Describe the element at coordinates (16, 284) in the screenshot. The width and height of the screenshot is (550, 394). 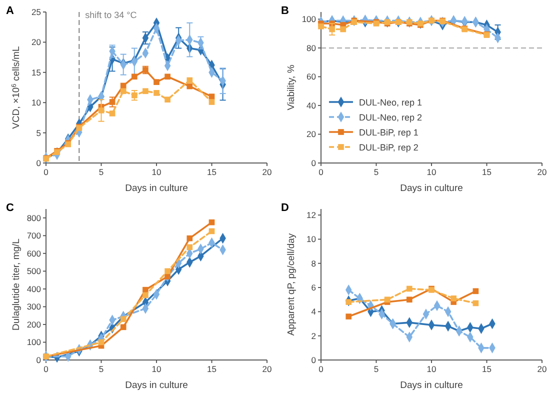
I see `y-axis-title: Dulaglutide titer, mg/L` at that location.